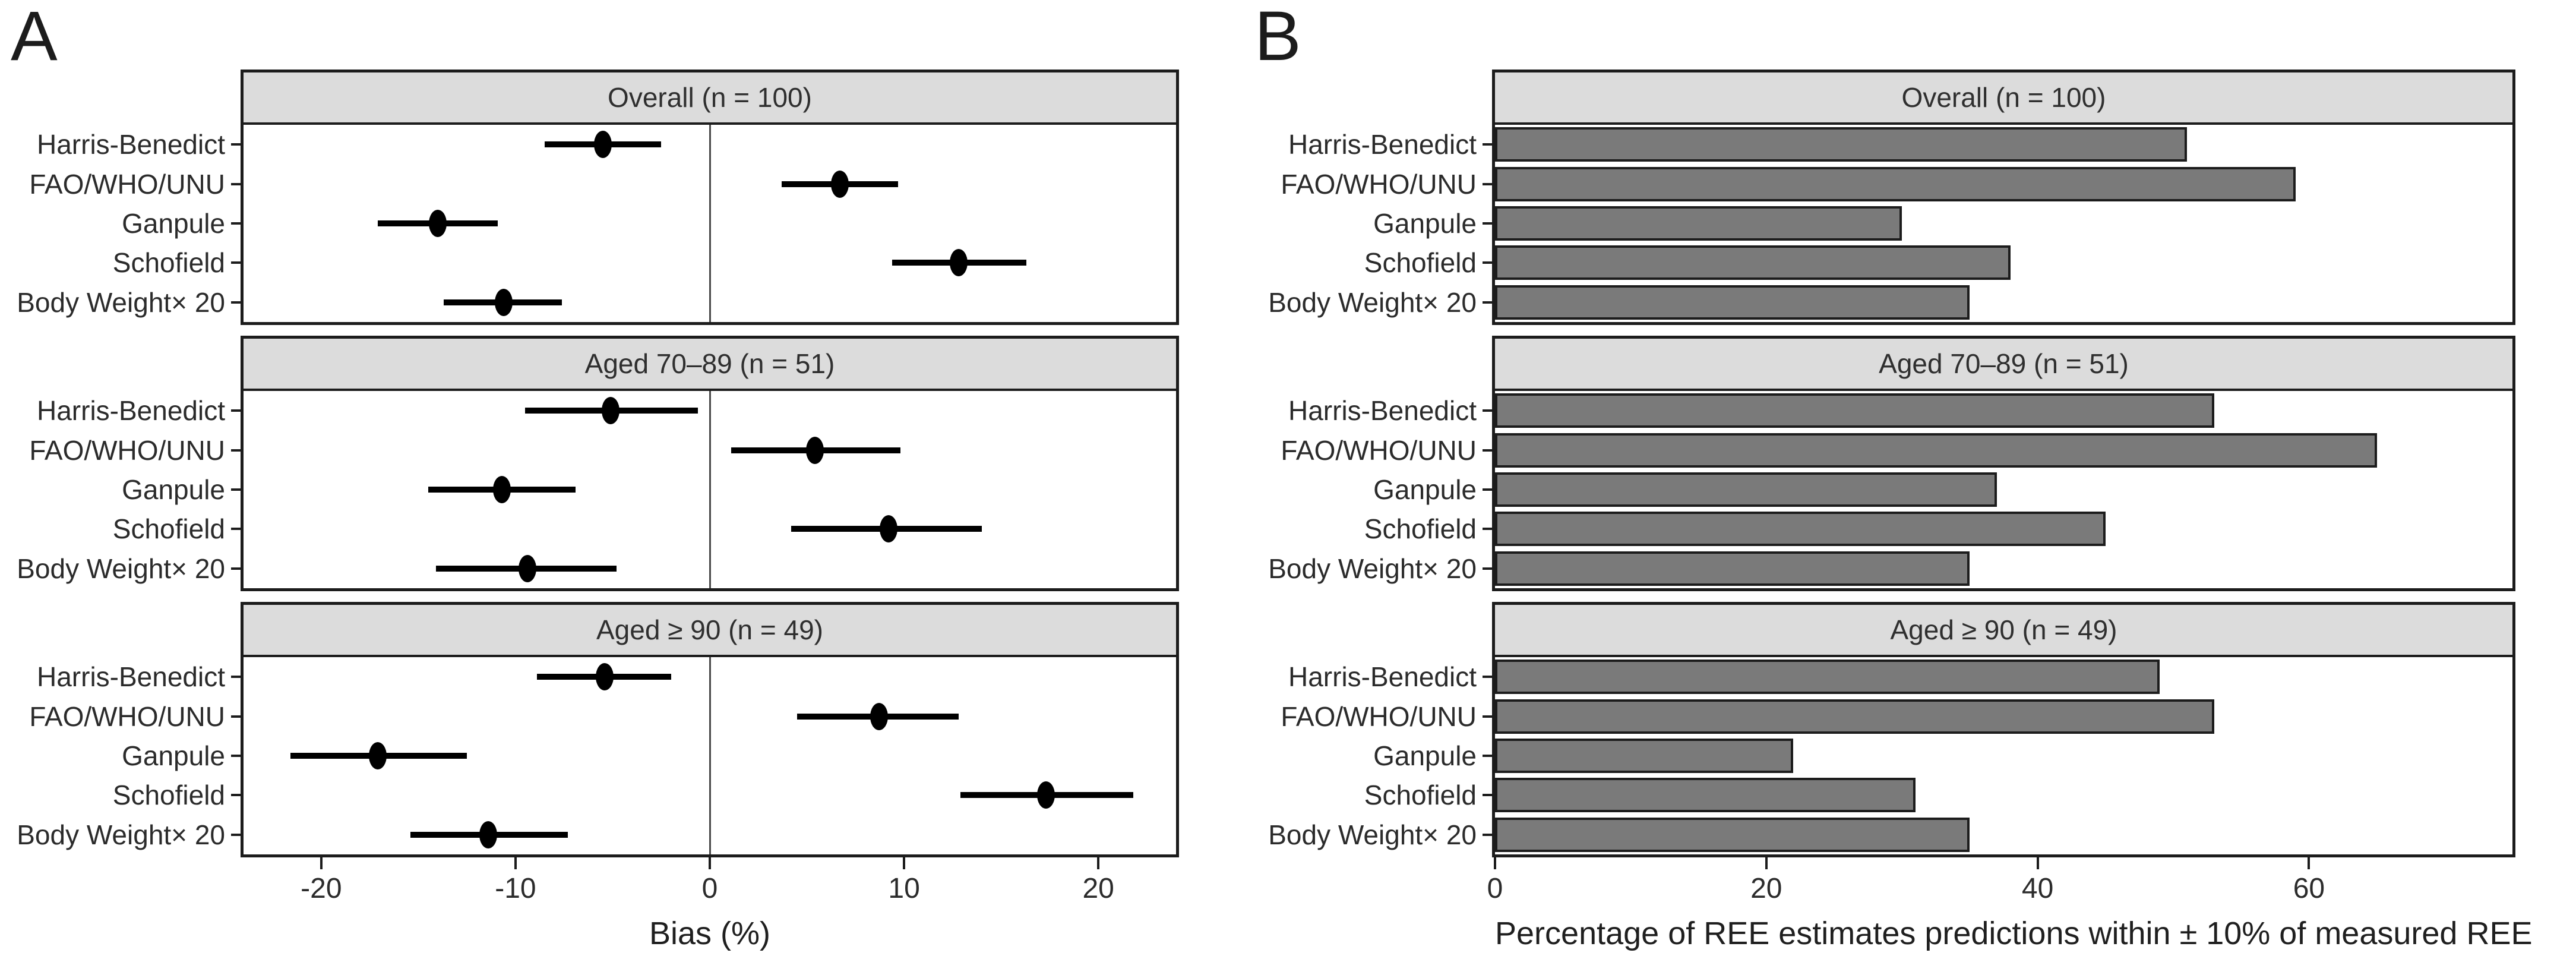 The height and width of the screenshot is (978, 2576). I want to click on panel-a-label: A, so click(34, 37).